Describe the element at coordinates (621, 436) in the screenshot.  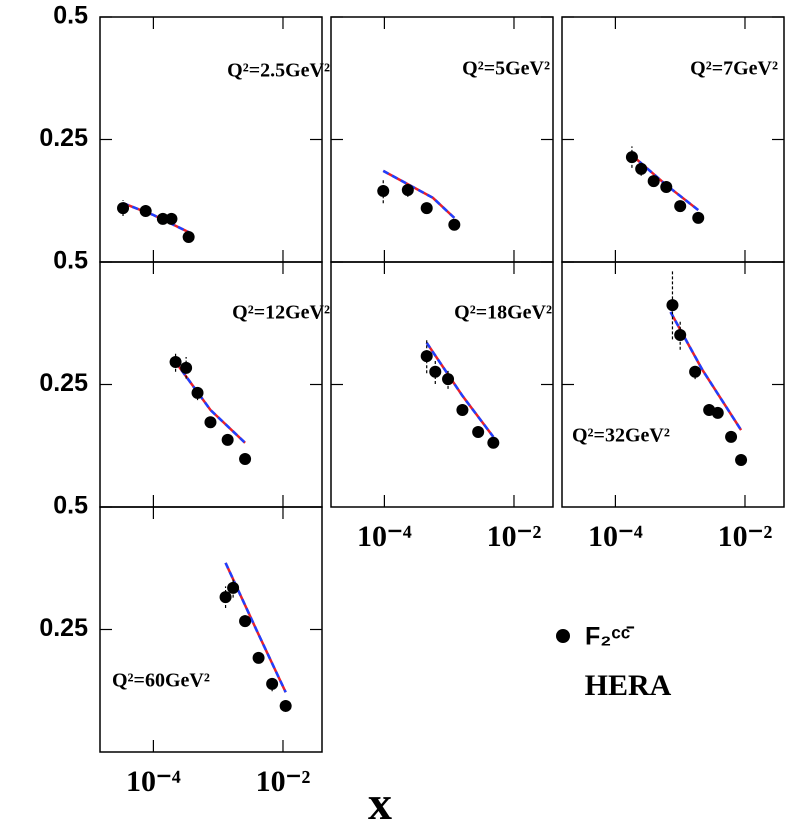
I see `panel-label: Q²=32GeV²` at that location.